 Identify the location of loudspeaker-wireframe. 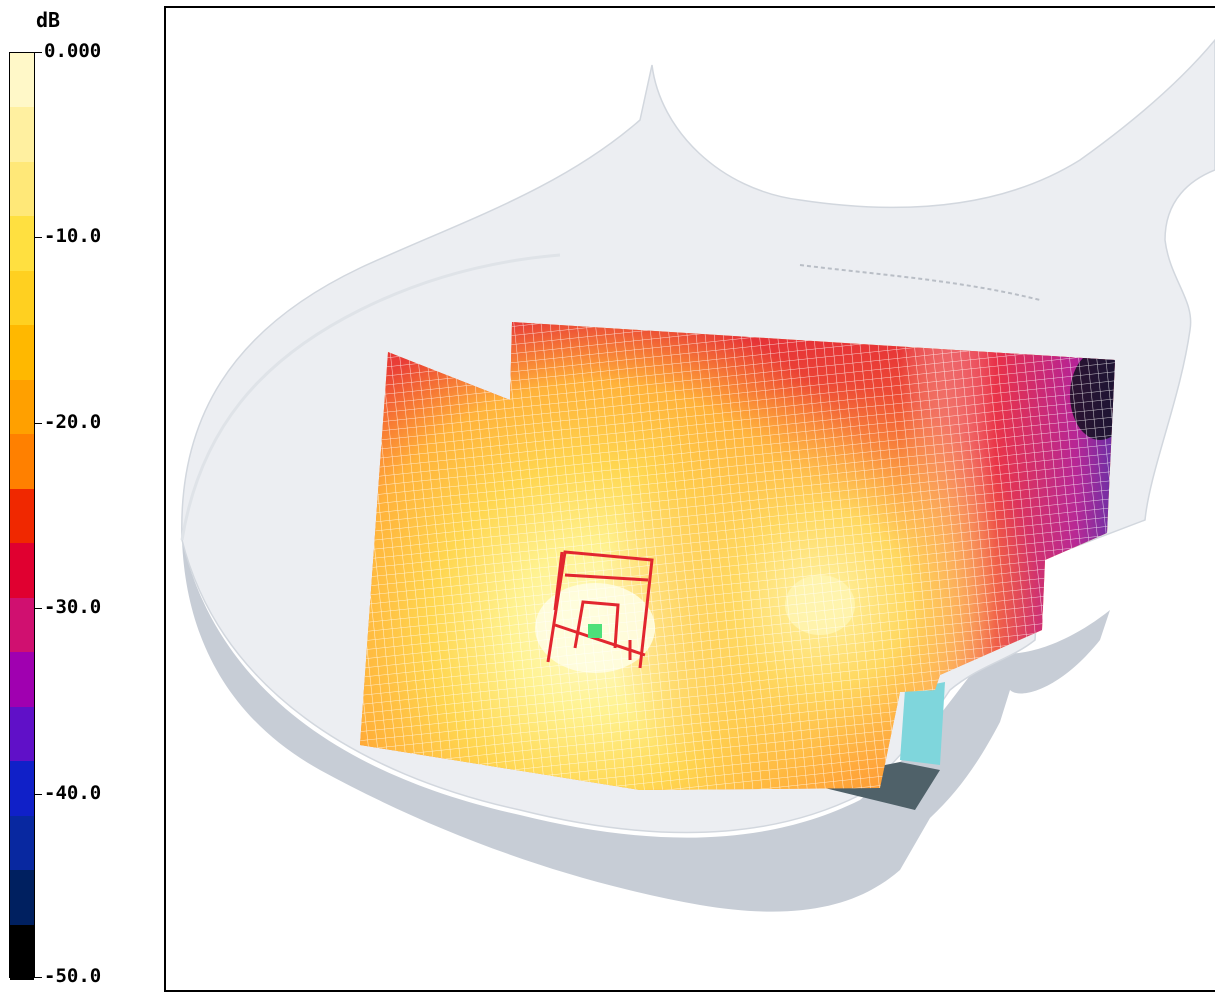
(600, 609).